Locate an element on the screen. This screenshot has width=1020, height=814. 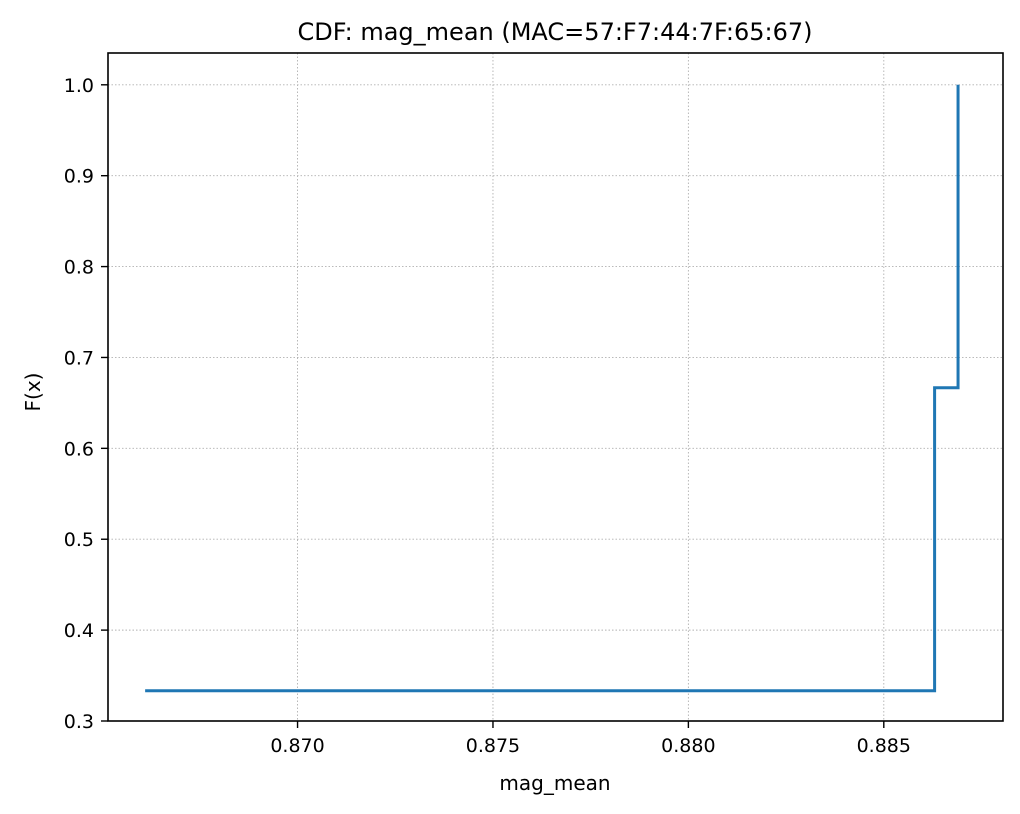
y-tick-label: 0.6 is located at coordinates (79, 449).